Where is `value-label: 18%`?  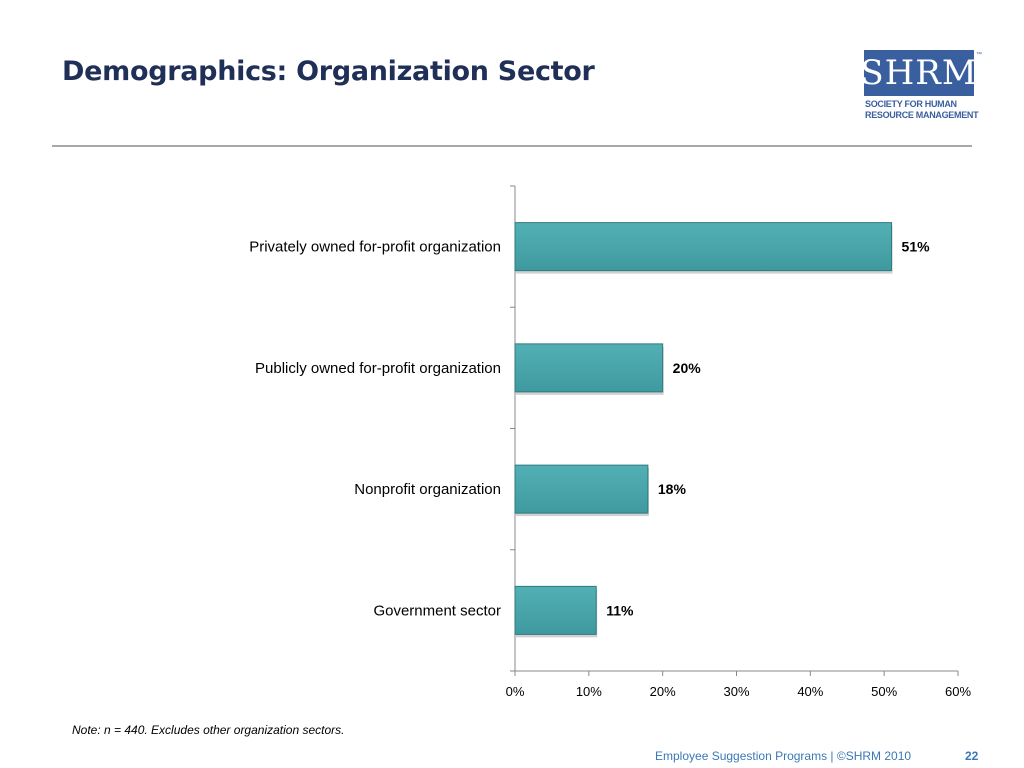 value-label: 18% is located at coordinates (672, 489).